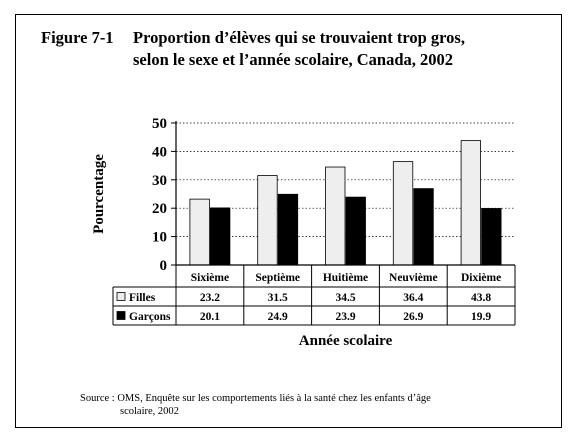  I want to click on data-label: 34.5, so click(345, 298).